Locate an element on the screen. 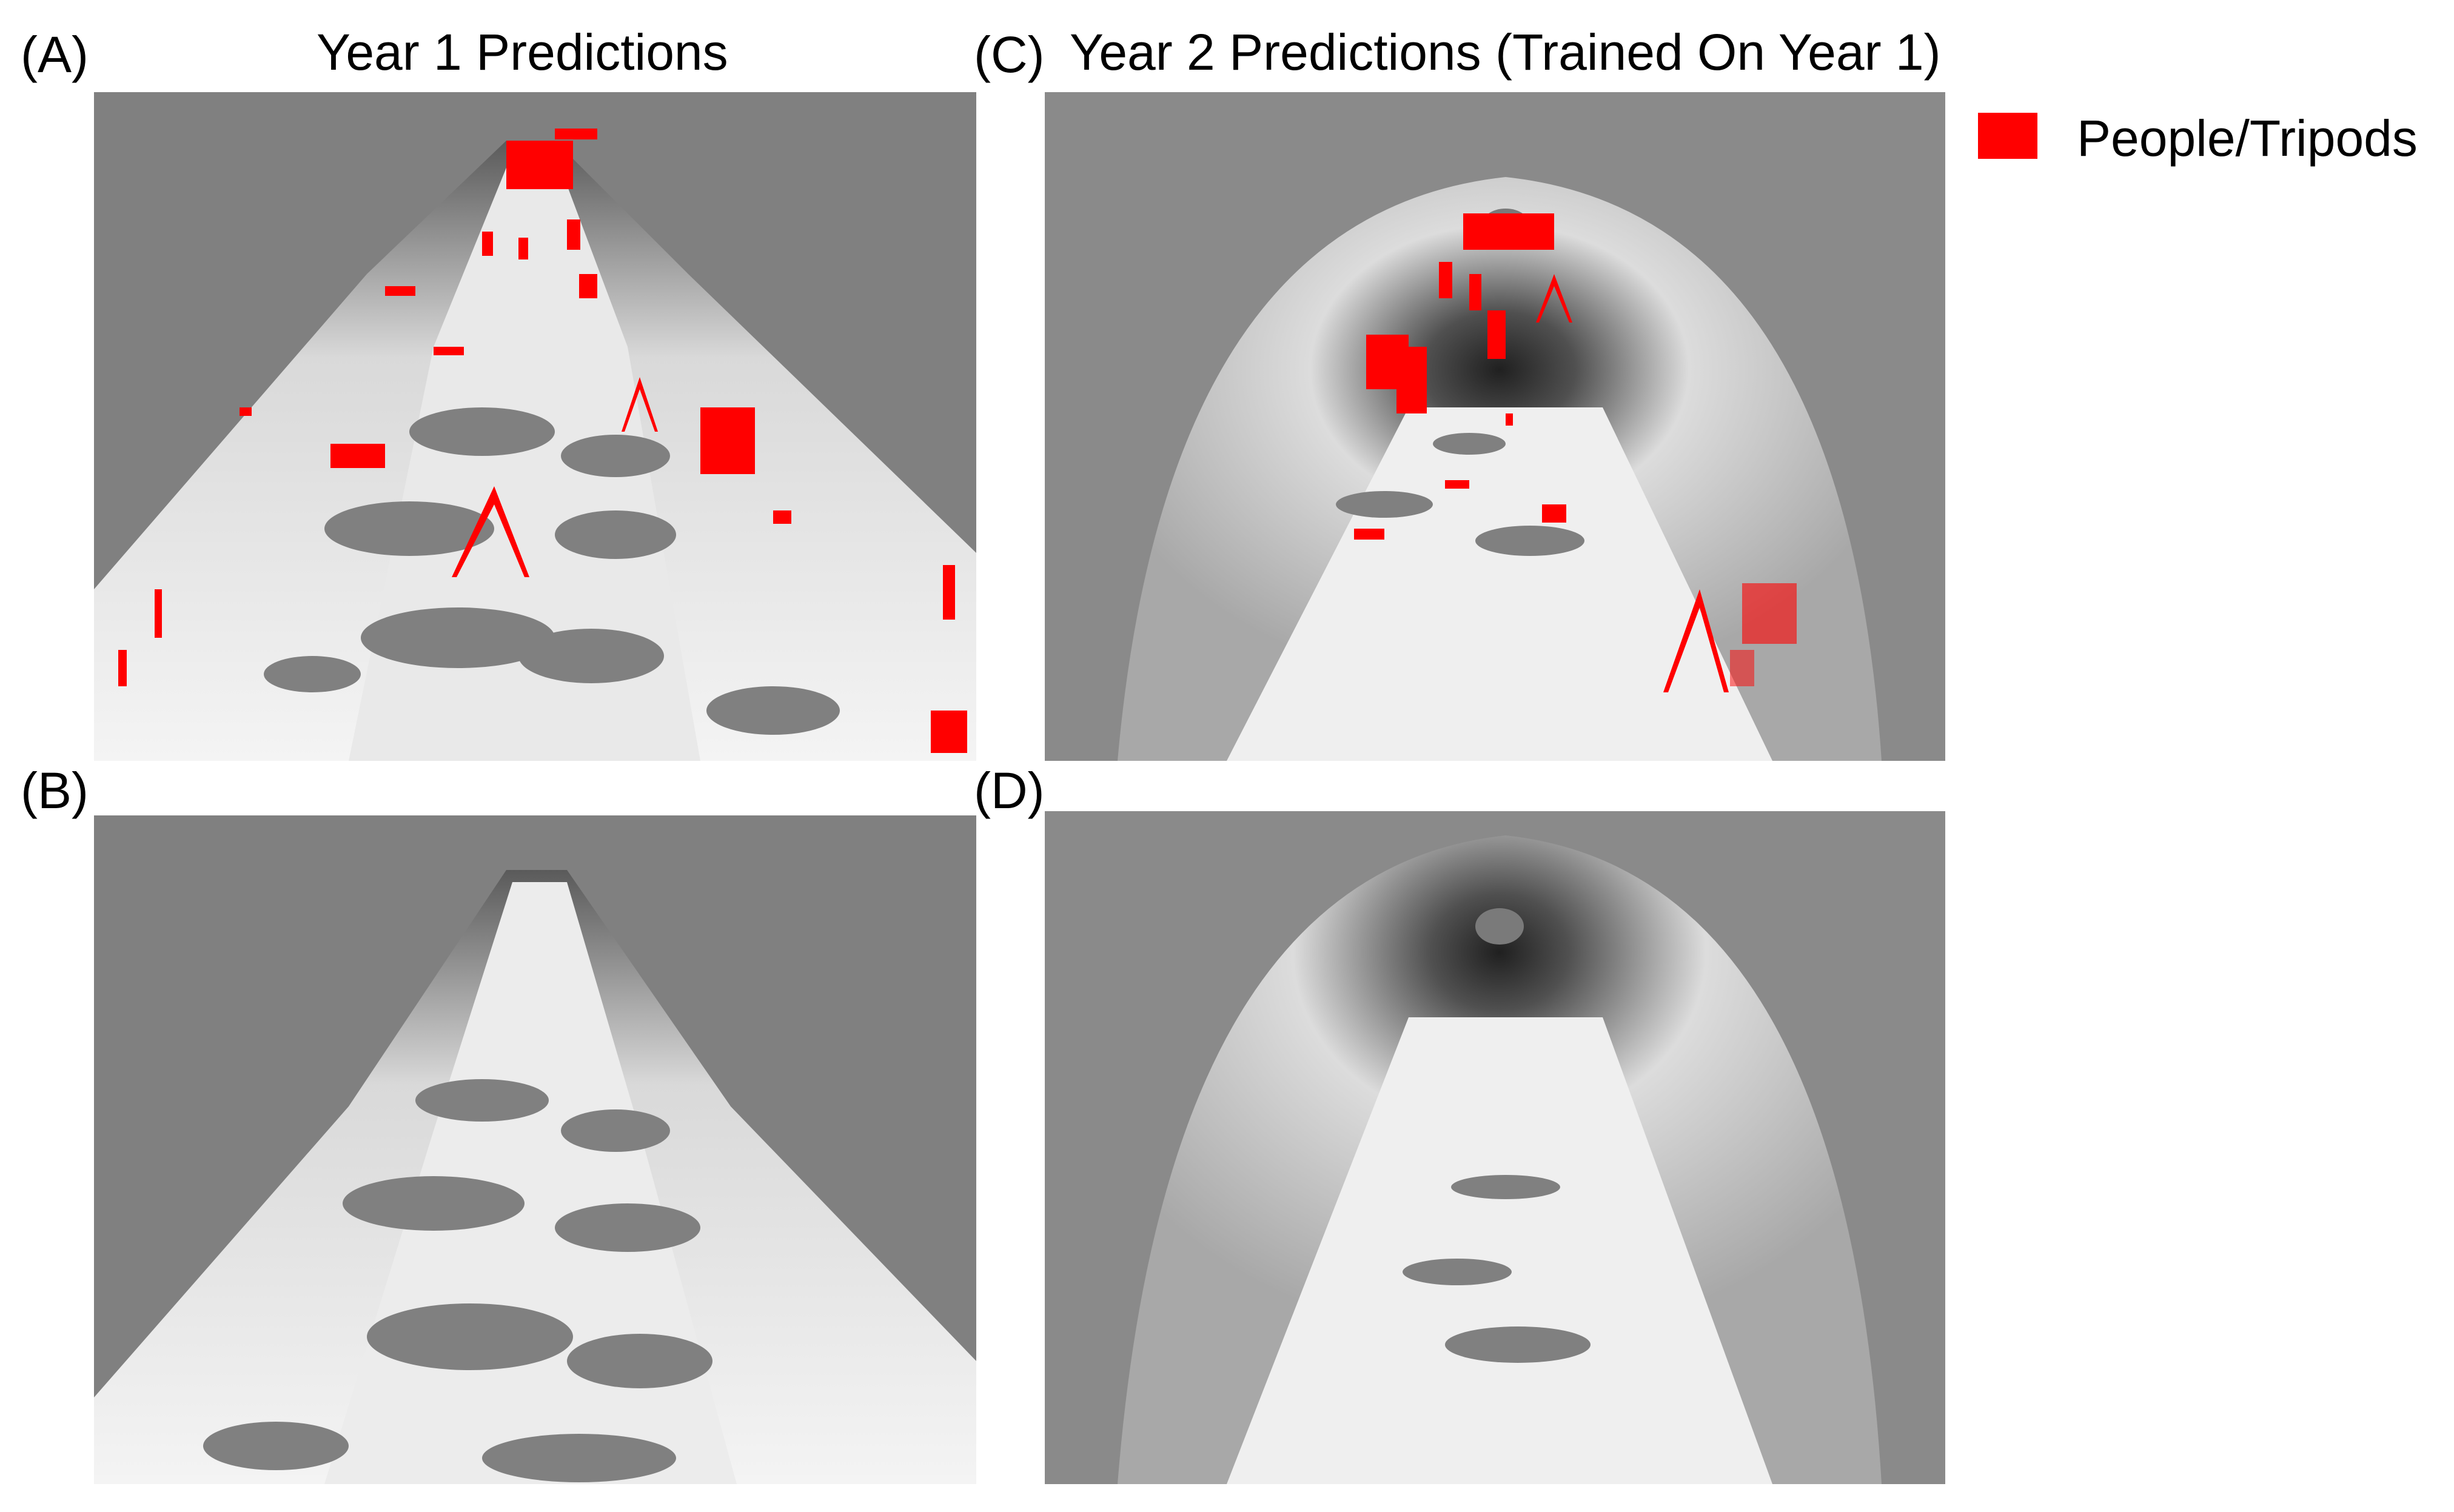  panel-c-title: Year 2 Predictions (Trained On Year 1) is located at coordinates (1506, 53).